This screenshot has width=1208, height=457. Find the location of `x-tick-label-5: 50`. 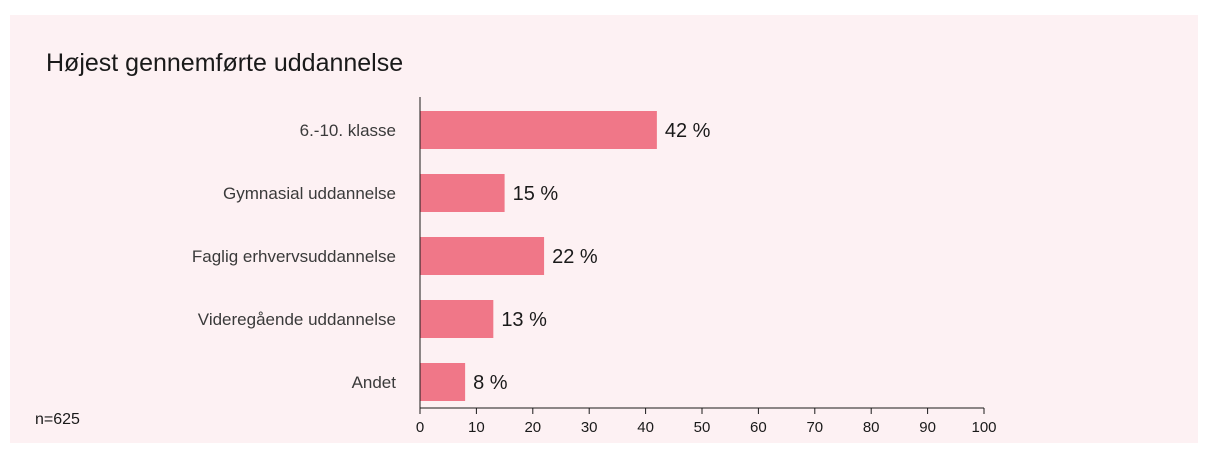

x-tick-label-5: 50 is located at coordinates (702, 427).